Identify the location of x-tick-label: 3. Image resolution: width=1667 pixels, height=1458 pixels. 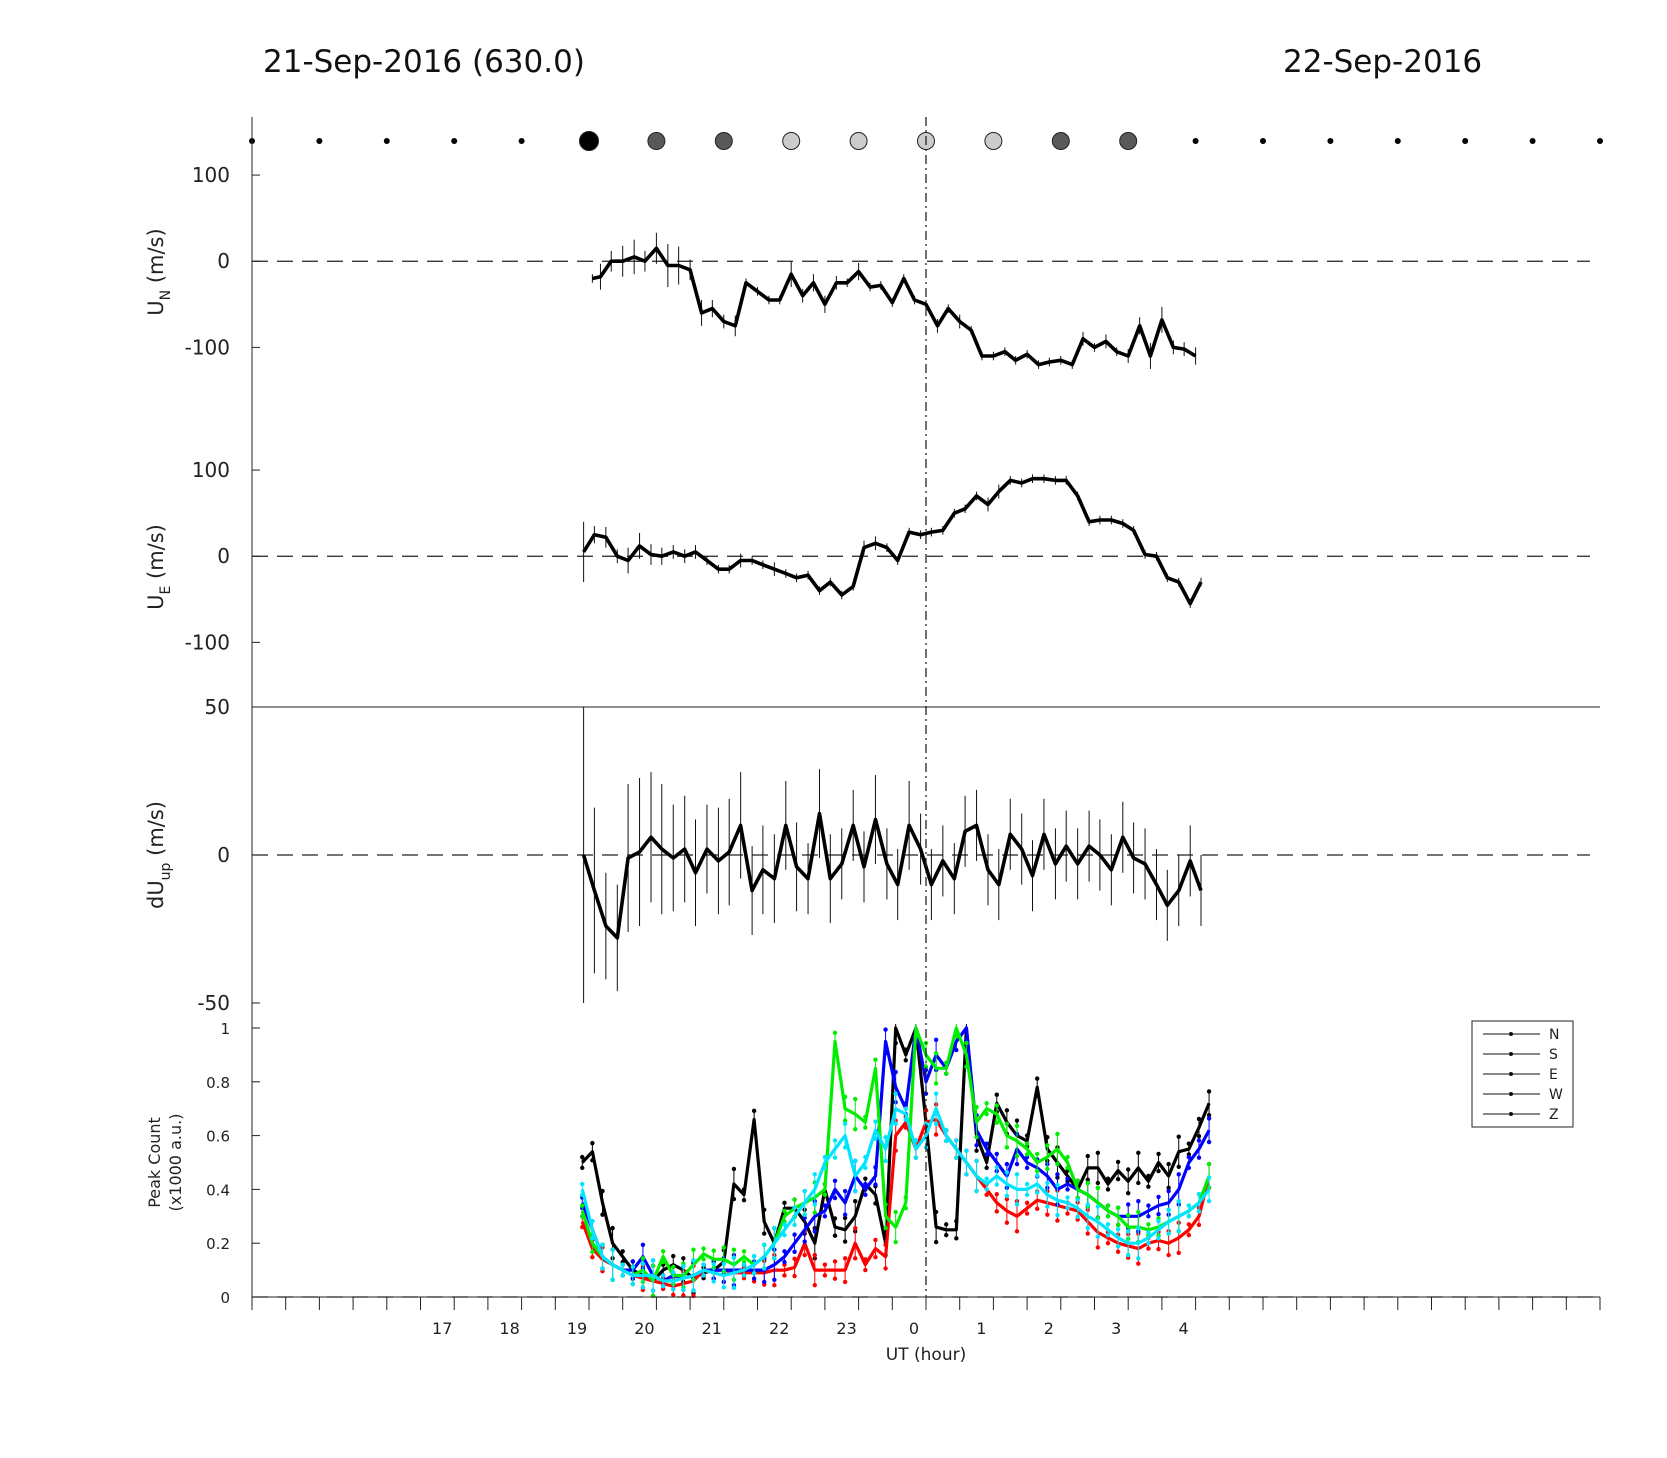
(1116, 1328).